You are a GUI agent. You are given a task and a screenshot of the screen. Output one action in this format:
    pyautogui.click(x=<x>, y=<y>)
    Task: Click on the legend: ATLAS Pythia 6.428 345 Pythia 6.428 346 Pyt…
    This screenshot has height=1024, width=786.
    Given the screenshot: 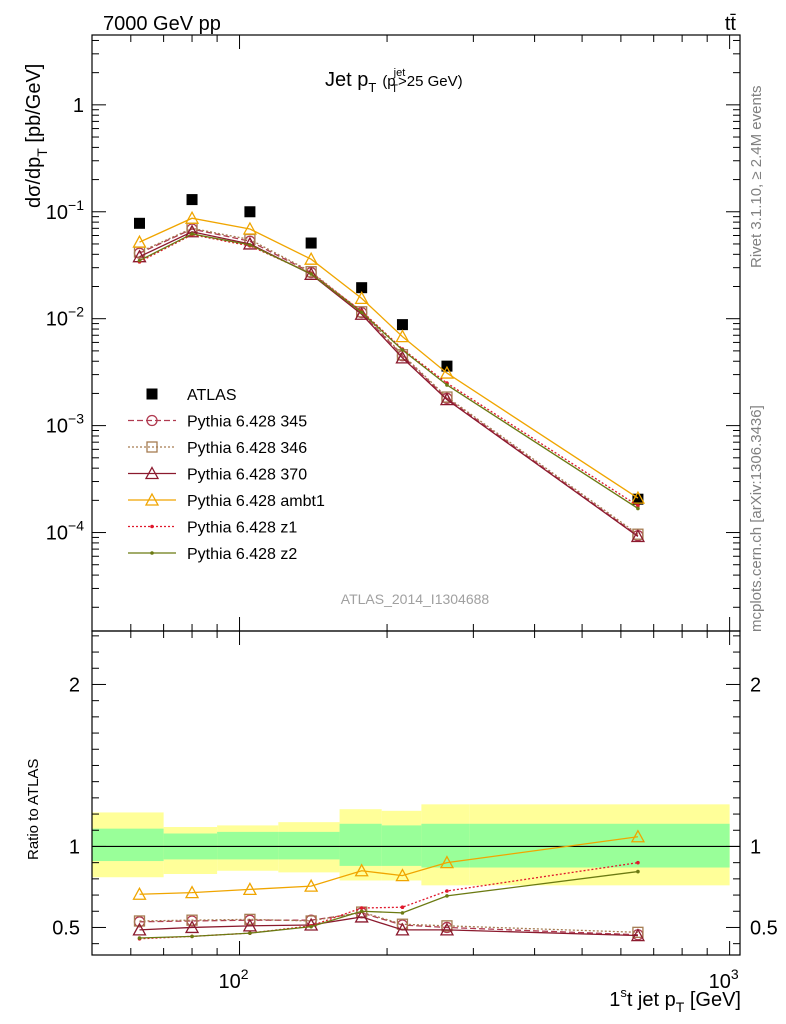 What is the action you would take?
    pyautogui.click(x=226, y=475)
    